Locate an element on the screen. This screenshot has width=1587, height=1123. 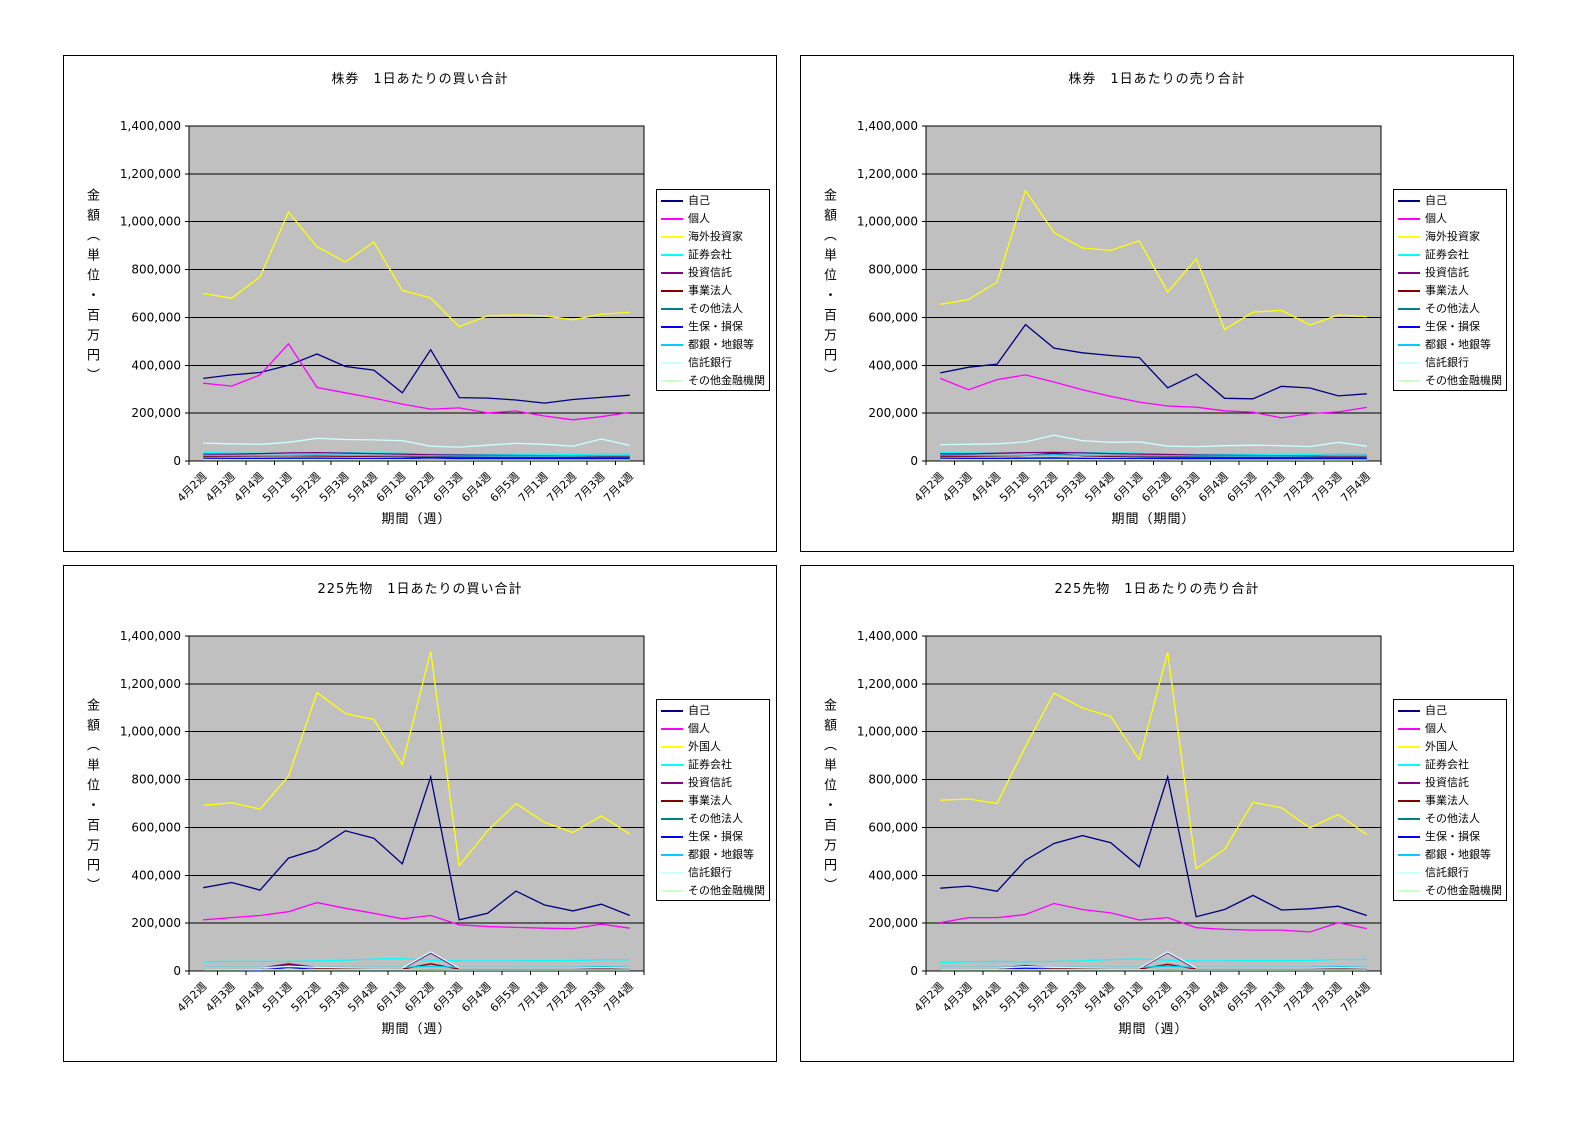
chart-line-都銀・地銀等 is located at coordinates (416, 455).